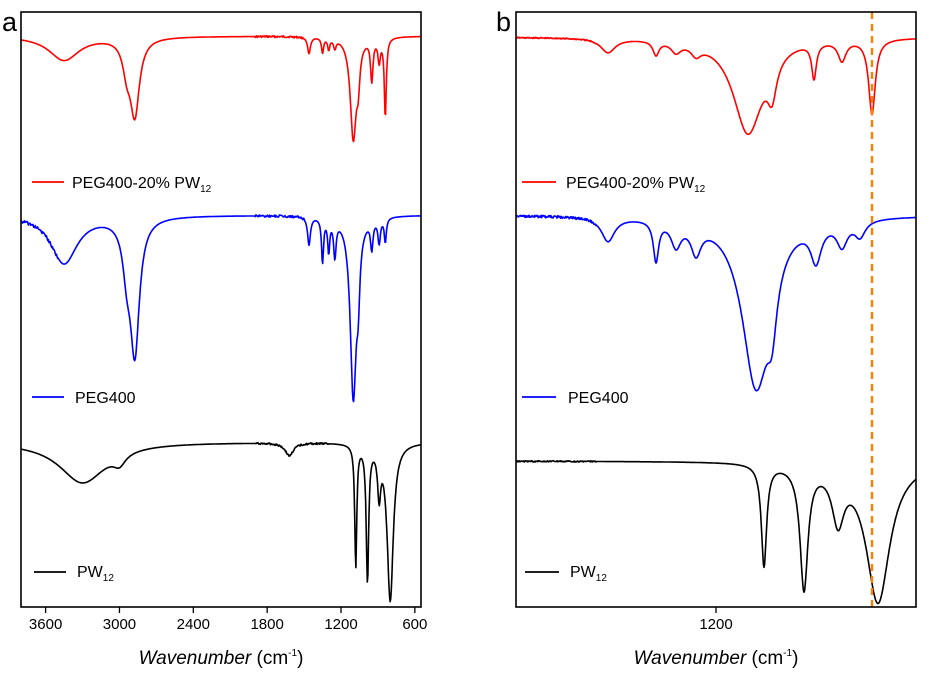 Image resolution: width=937 pixels, height=678 pixels. What do you see at coordinates (583, 572) in the screenshot?
I see `panel-b-legend-pw12-main: PW` at bounding box center [583, 572].